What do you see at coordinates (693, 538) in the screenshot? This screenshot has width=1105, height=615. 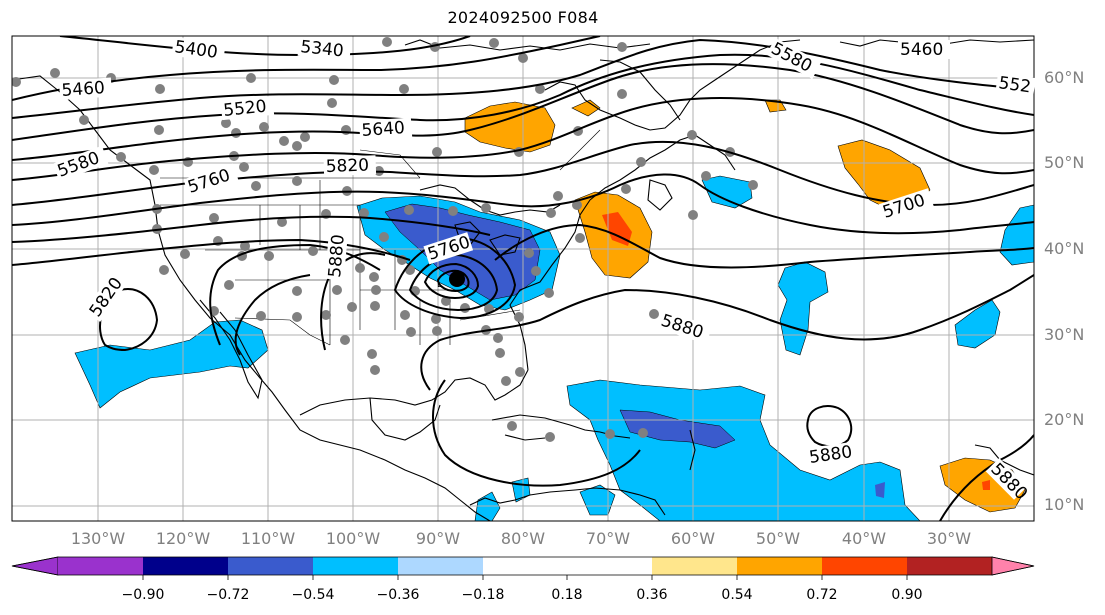 I see `lon-label: 60°W` at bounding box center [693, 538].